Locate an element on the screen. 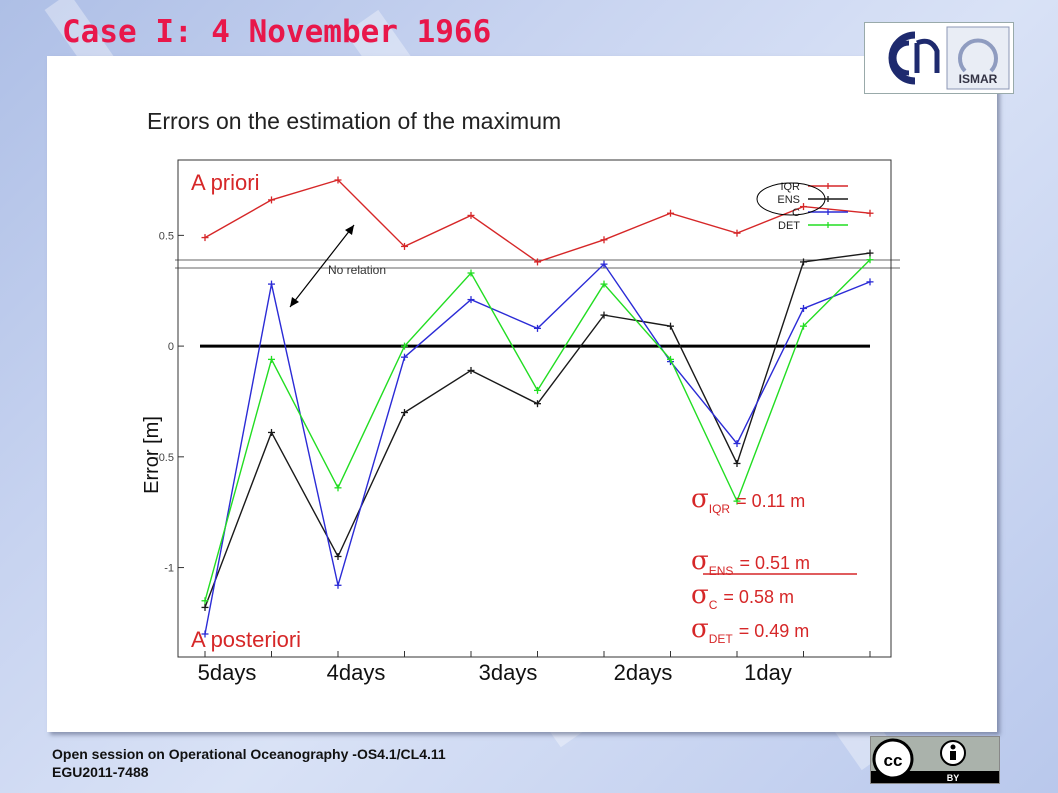  a-posteriori-label: A posteriori is located at coordinates (246, 639).